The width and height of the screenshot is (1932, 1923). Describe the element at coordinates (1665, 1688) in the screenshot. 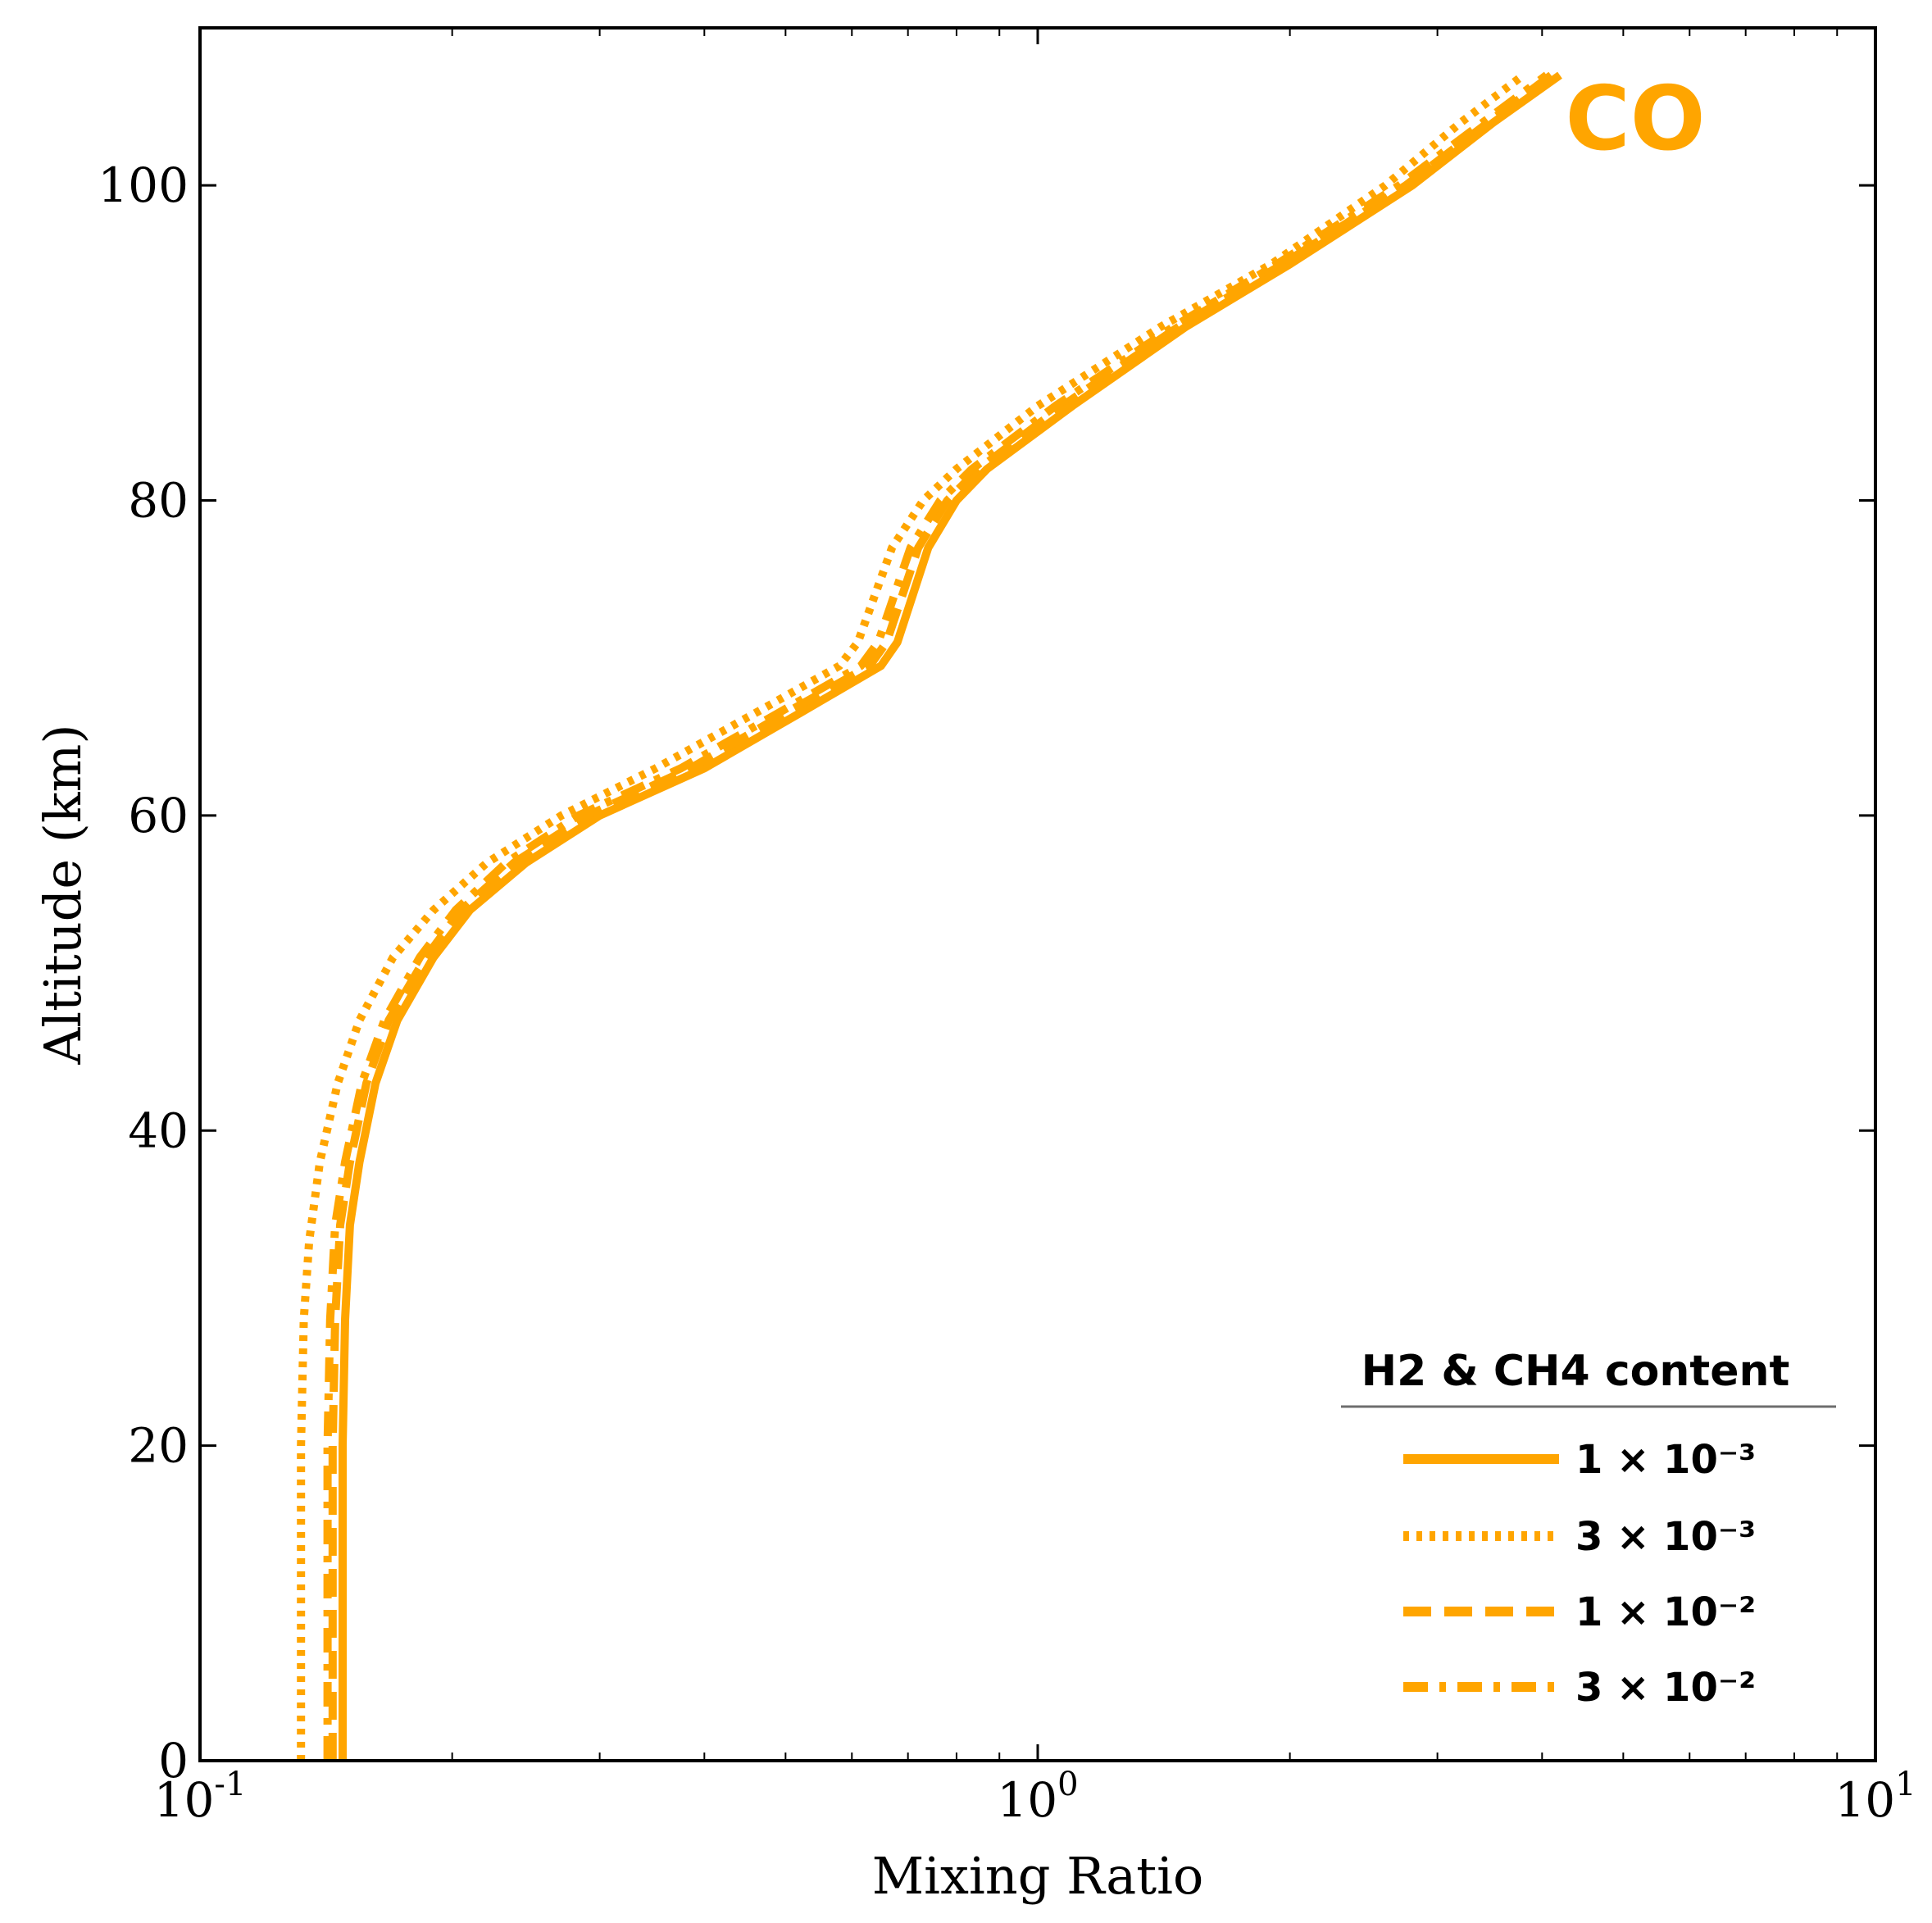

I see `legend-label: 3 × 10⁻²` at that location.